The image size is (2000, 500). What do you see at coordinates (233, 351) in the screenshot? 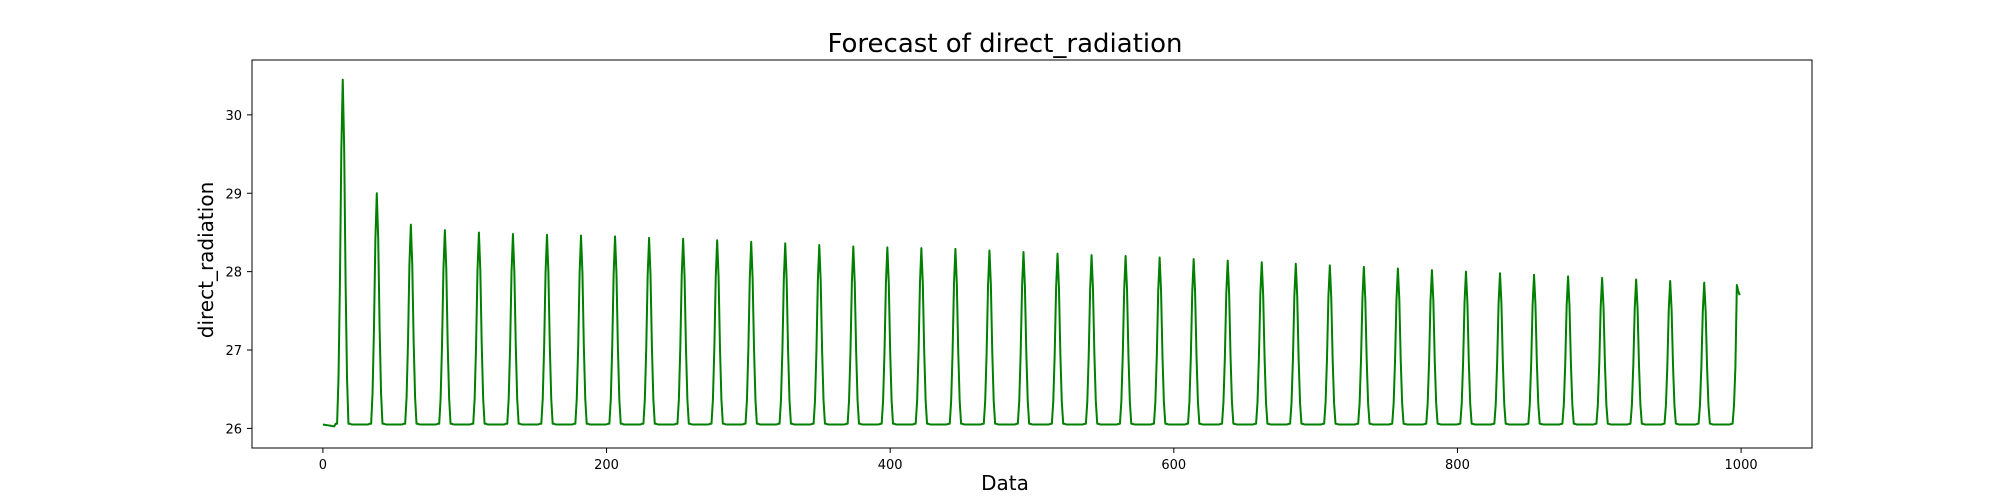
I see `y-tick-label: 27` at bounding box center [233, 351].